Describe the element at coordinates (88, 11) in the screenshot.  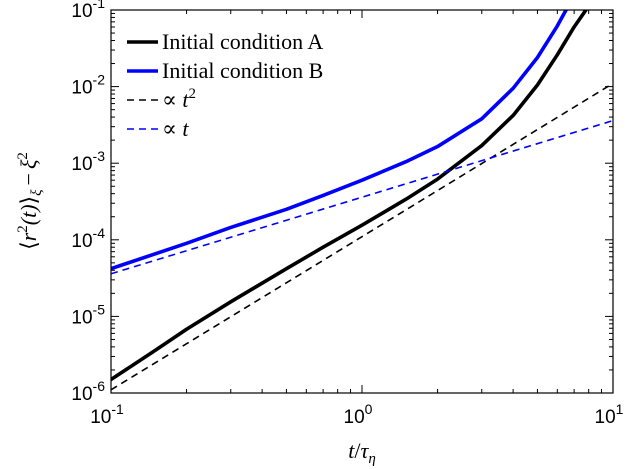
I see `y-tick-label: 10⁻¹` at that location.